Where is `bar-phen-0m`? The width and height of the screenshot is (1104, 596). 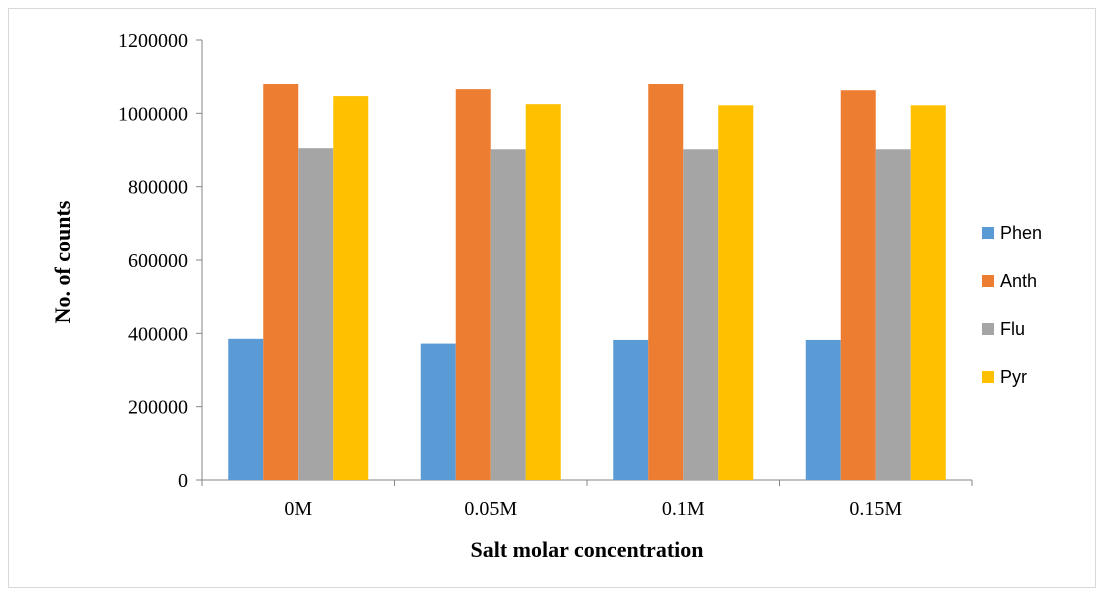 bar-phen-0m is located at coordinates (246, 409).